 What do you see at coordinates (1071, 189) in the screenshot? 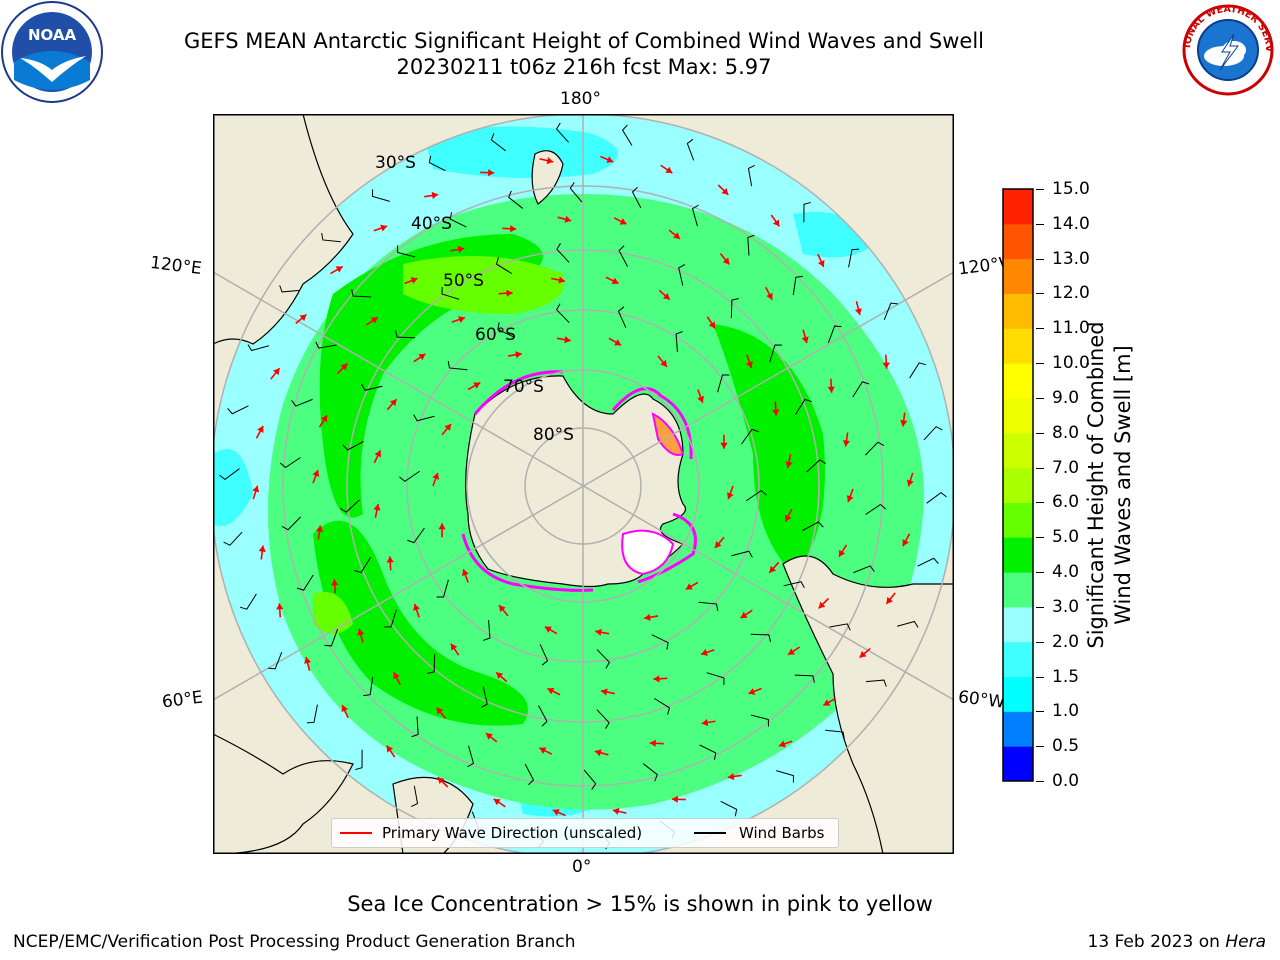
I see `colorbar-tick-label: 15.0` at bounding box center [1071, 189].